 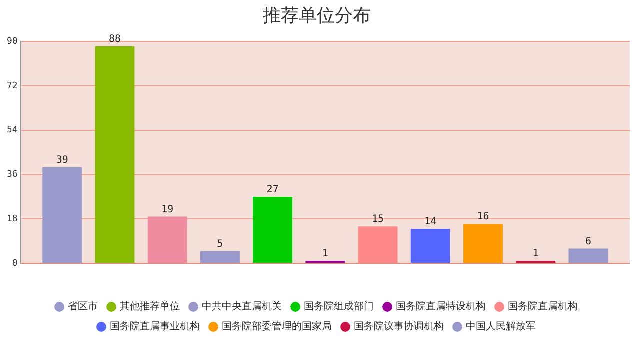 What do you see at coordinates (501, 326) in the screenshot?
I see `legend-label: 中国人民解放军` at bounding box center [501, 326].